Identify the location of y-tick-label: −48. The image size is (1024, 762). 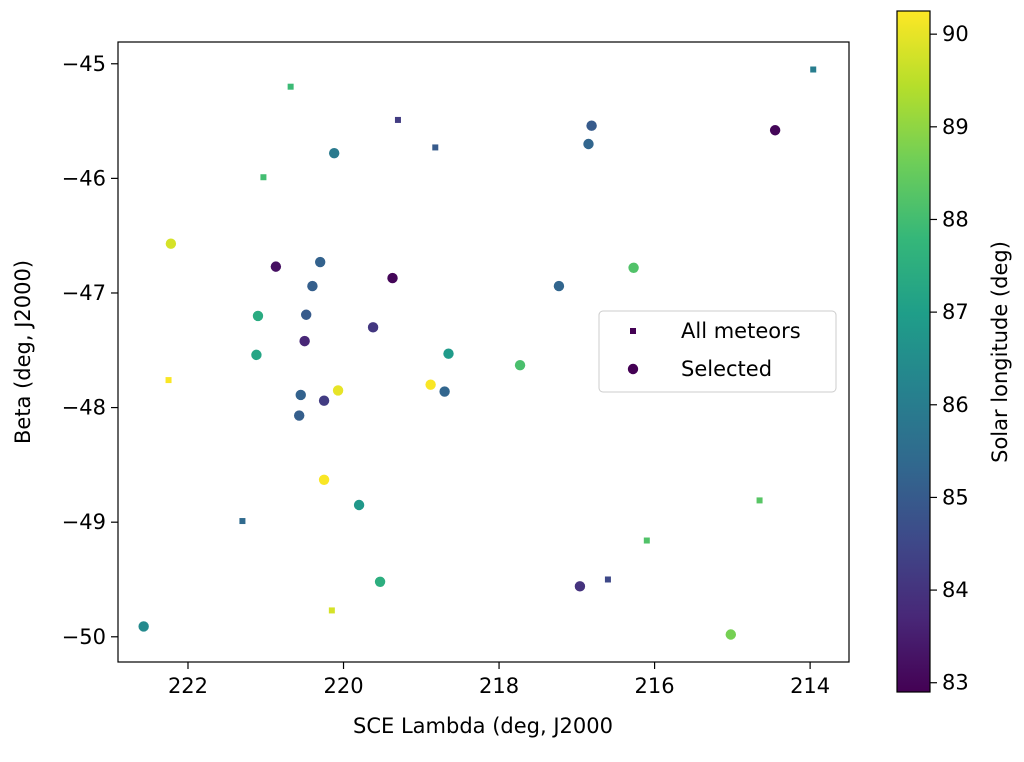
(84, 408).